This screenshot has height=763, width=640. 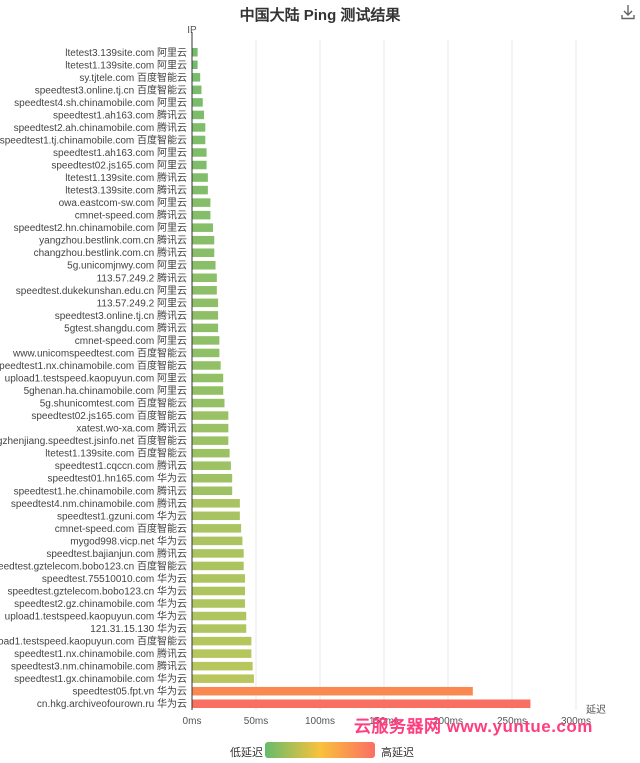 What do you see at coordinates (576, 721) in the screenshot?
I see `x-tick-label: 300ms` at bounding box center [576, 721].